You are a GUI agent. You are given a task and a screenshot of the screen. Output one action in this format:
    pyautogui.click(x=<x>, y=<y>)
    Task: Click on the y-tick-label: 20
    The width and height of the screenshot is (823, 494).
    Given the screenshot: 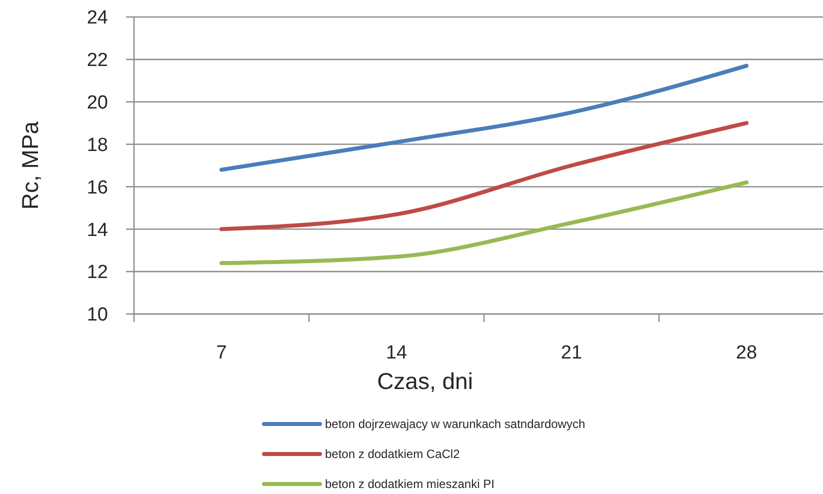 What is the action you would take?
    pyautogui.click(x=97, y=103)
    